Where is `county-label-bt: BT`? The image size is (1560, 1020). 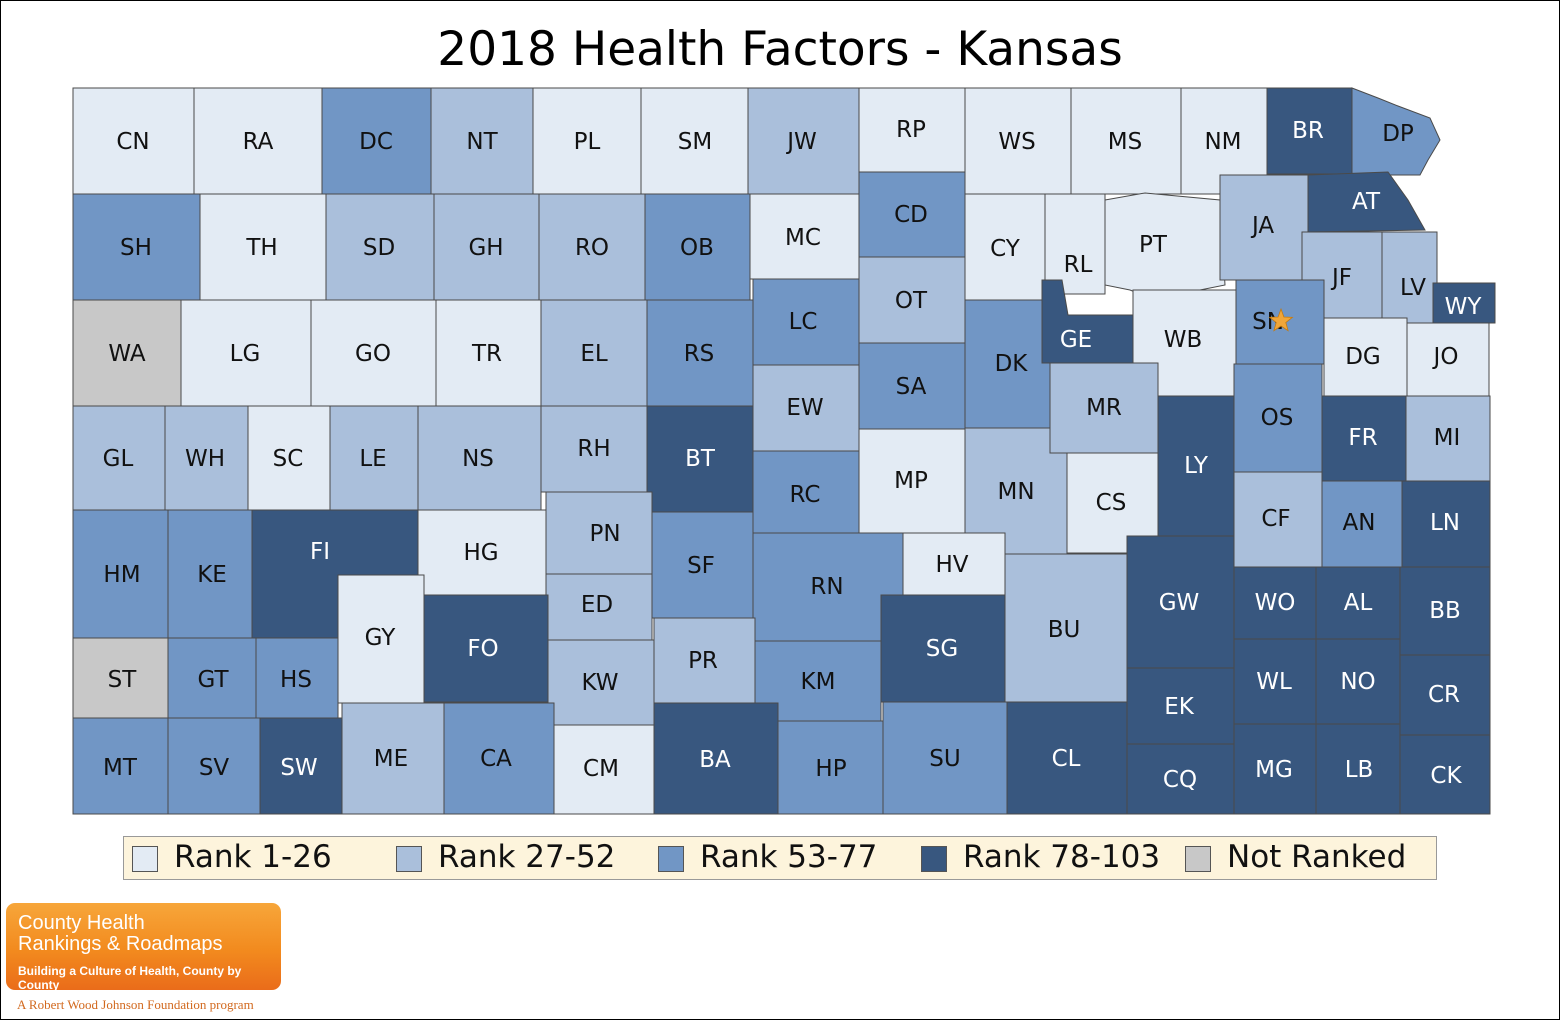
county-label-bt: BT is located at coordinates (700, 459).